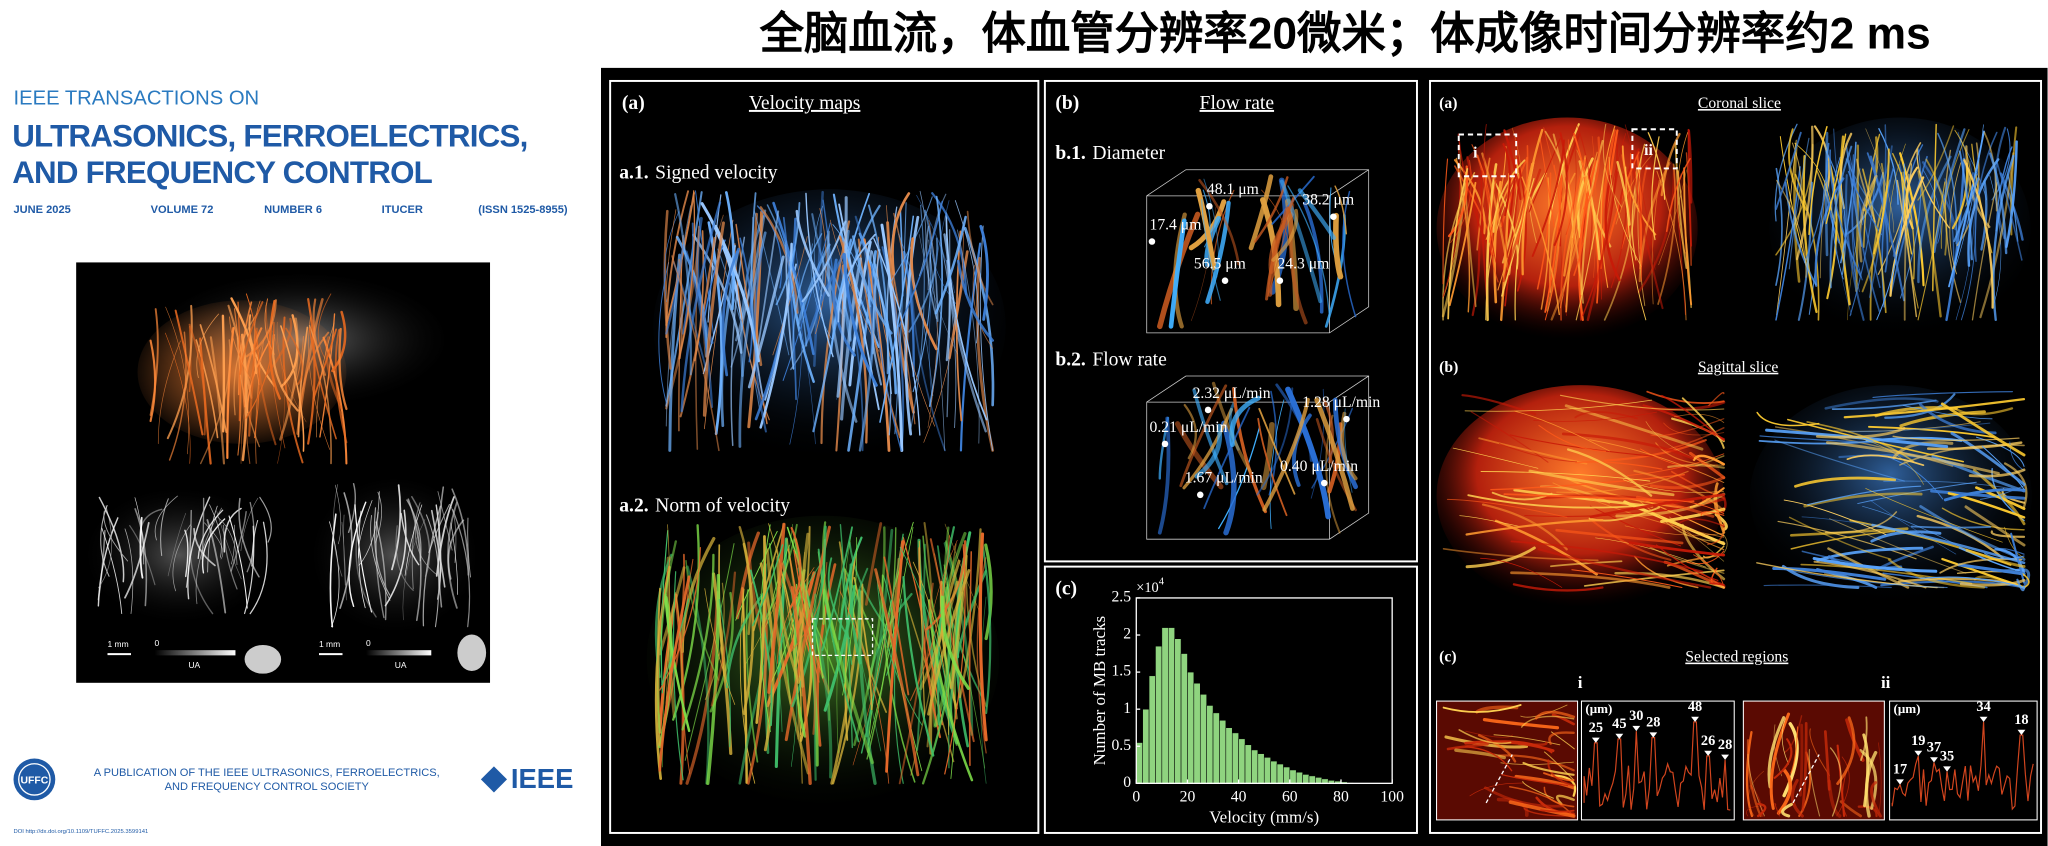  Describe the element at coordinates (1121, 745) in the screenshot. I see `y-tick-label: 0.5` at that location.